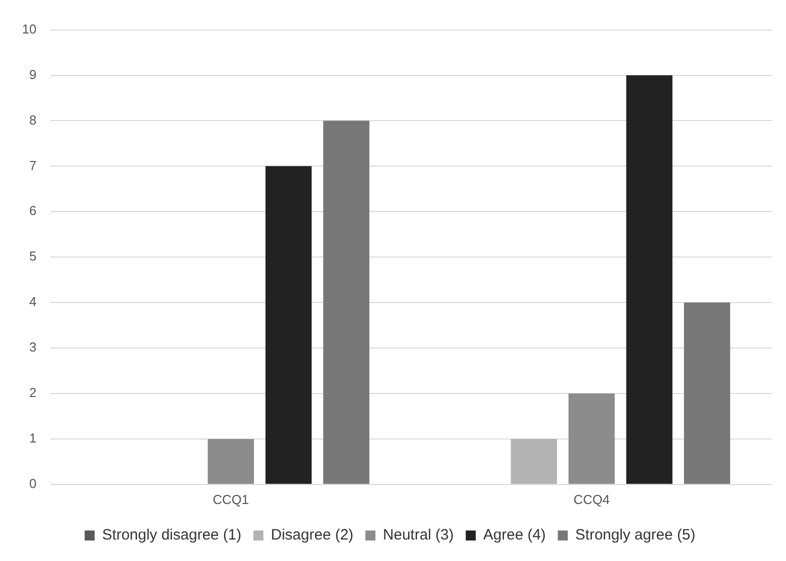 This screenshot has height=561, width=786. Describe the element at coordinates (32, 392) in the screenshot. I see `y-tick-label: 2` at that location.